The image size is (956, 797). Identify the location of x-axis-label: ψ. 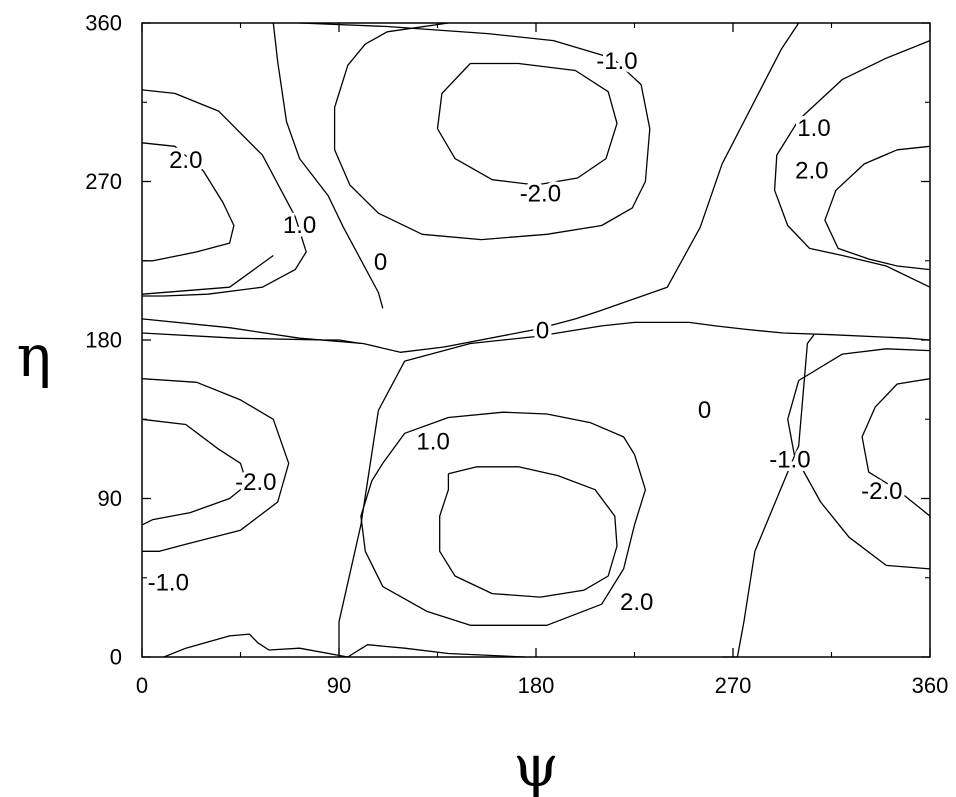
(535, 764).